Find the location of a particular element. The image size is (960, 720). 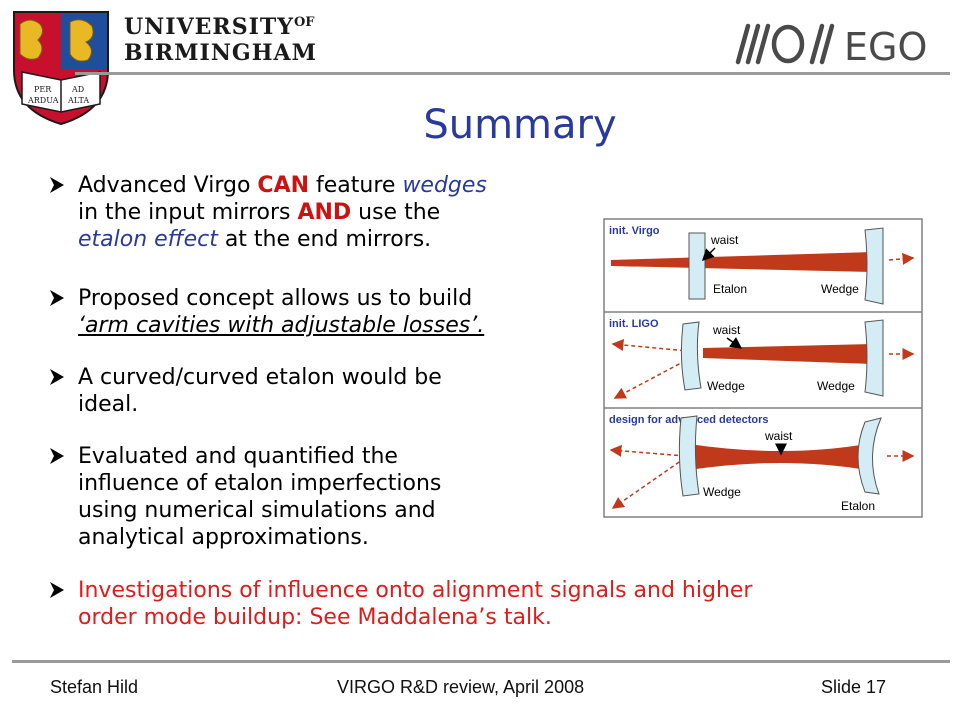

bullet-line: A curved/curved etalon would be is located at coordinates (260, 377).